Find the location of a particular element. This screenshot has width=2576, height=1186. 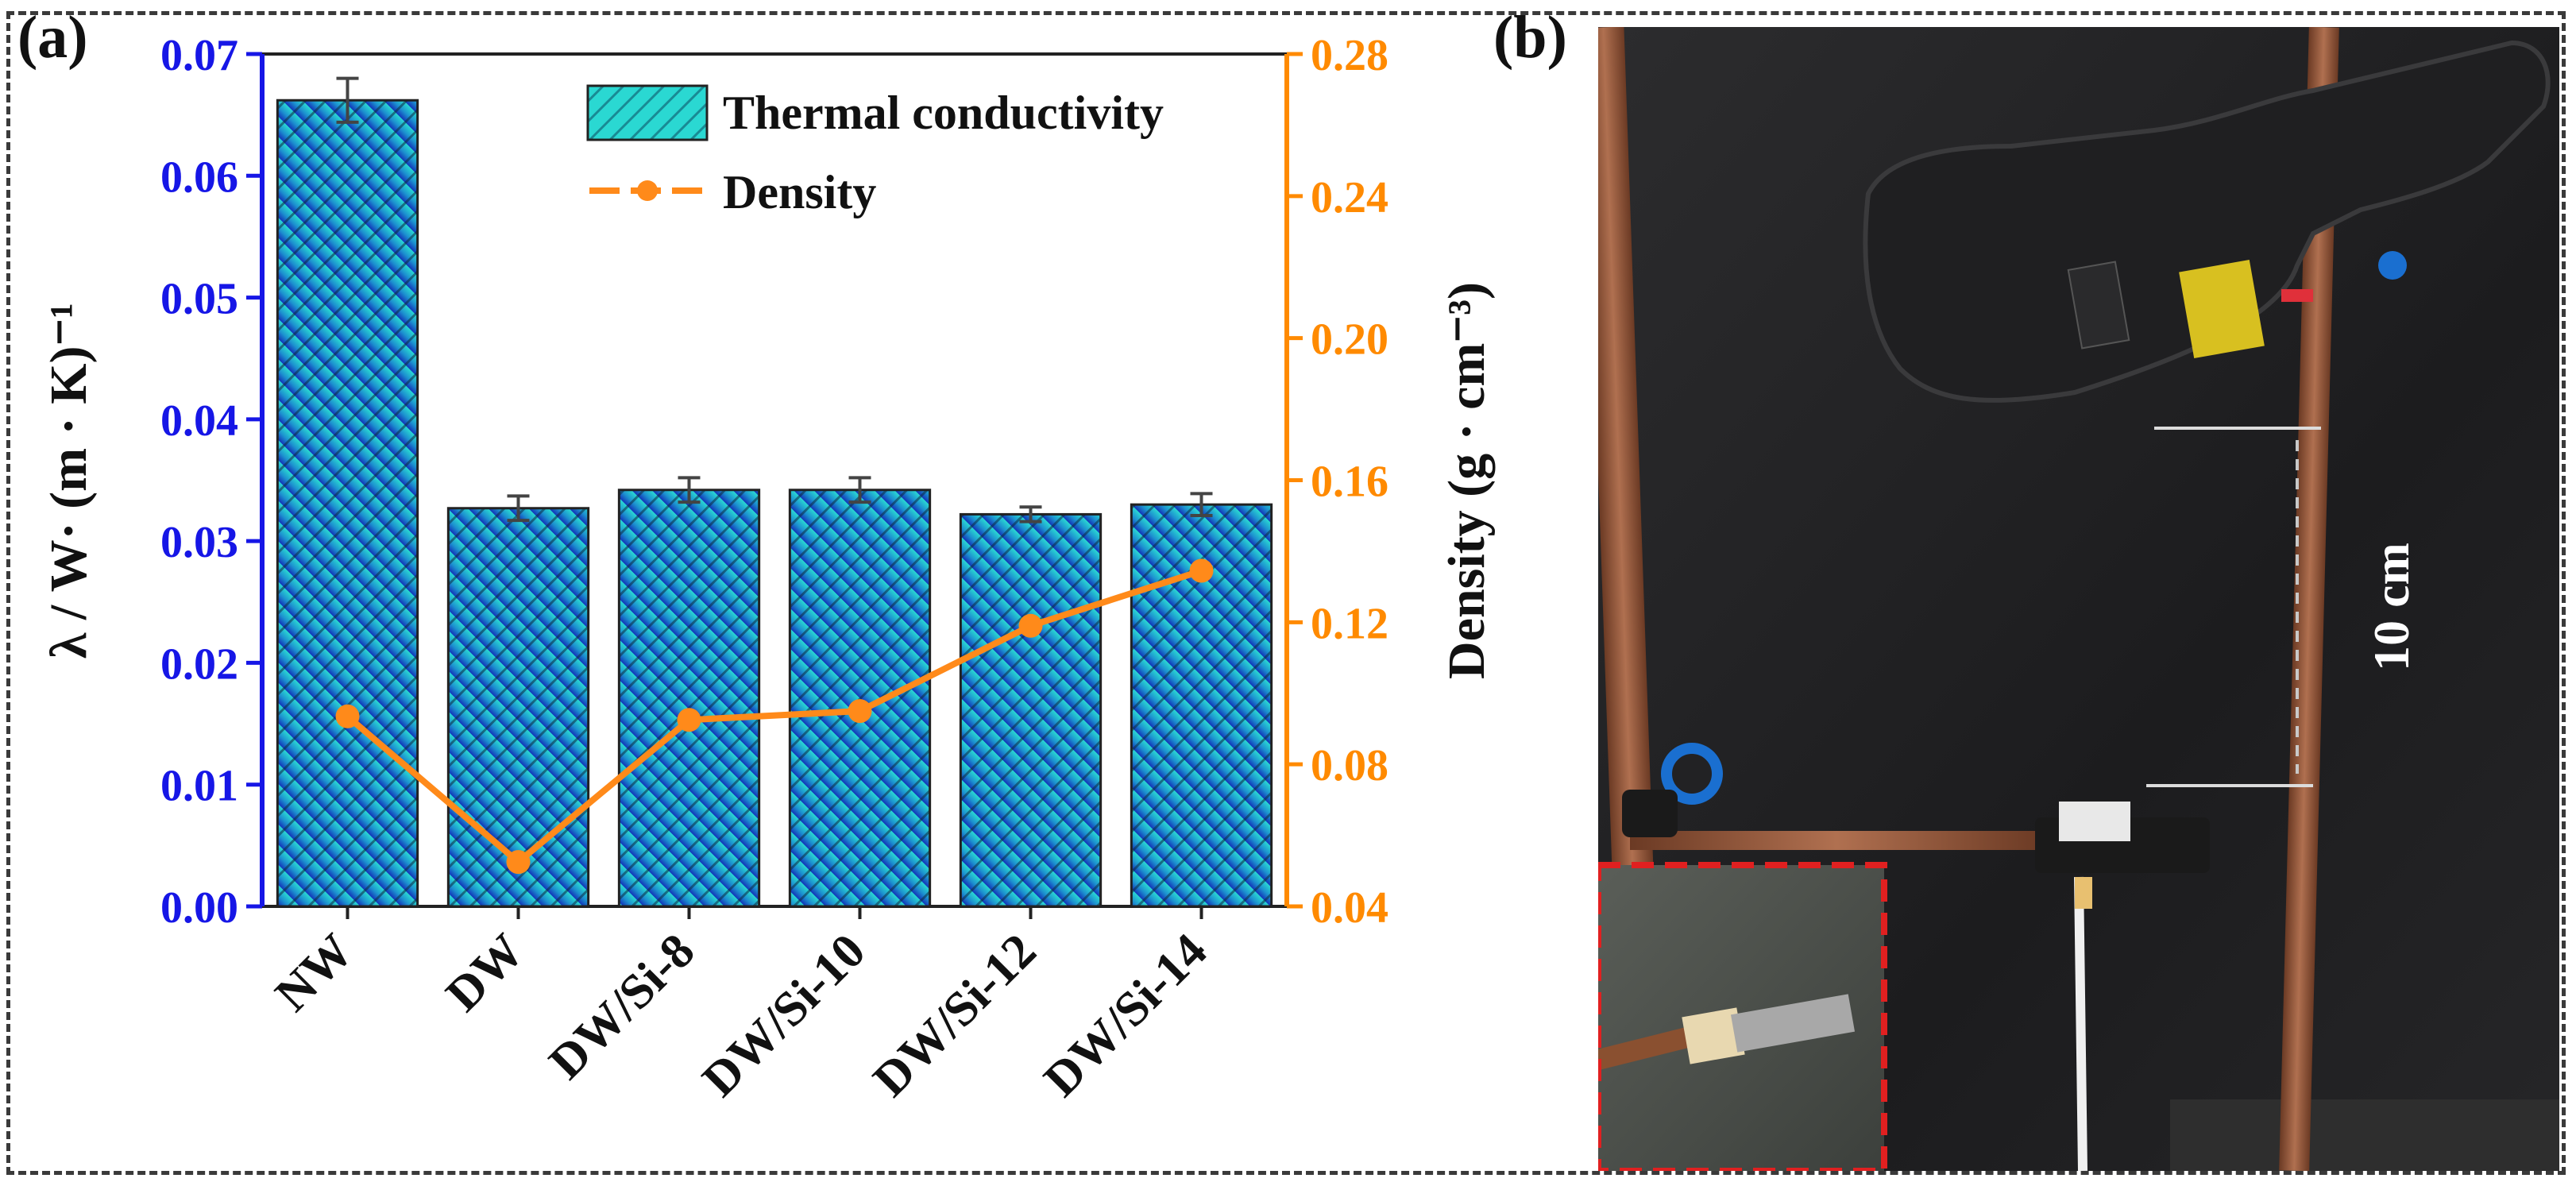

sample-holder-icon is located at coordinates (2122, 986).